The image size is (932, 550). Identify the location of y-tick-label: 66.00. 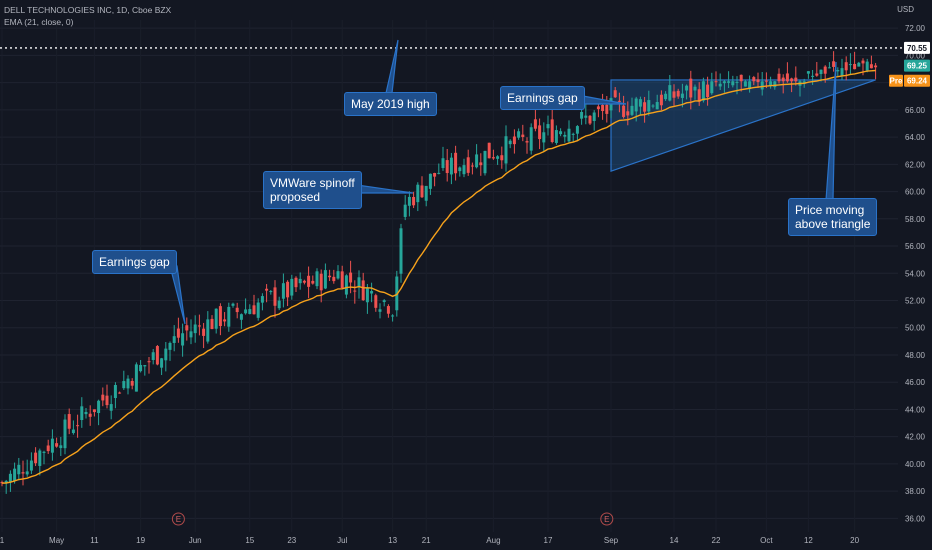
(915, 110).